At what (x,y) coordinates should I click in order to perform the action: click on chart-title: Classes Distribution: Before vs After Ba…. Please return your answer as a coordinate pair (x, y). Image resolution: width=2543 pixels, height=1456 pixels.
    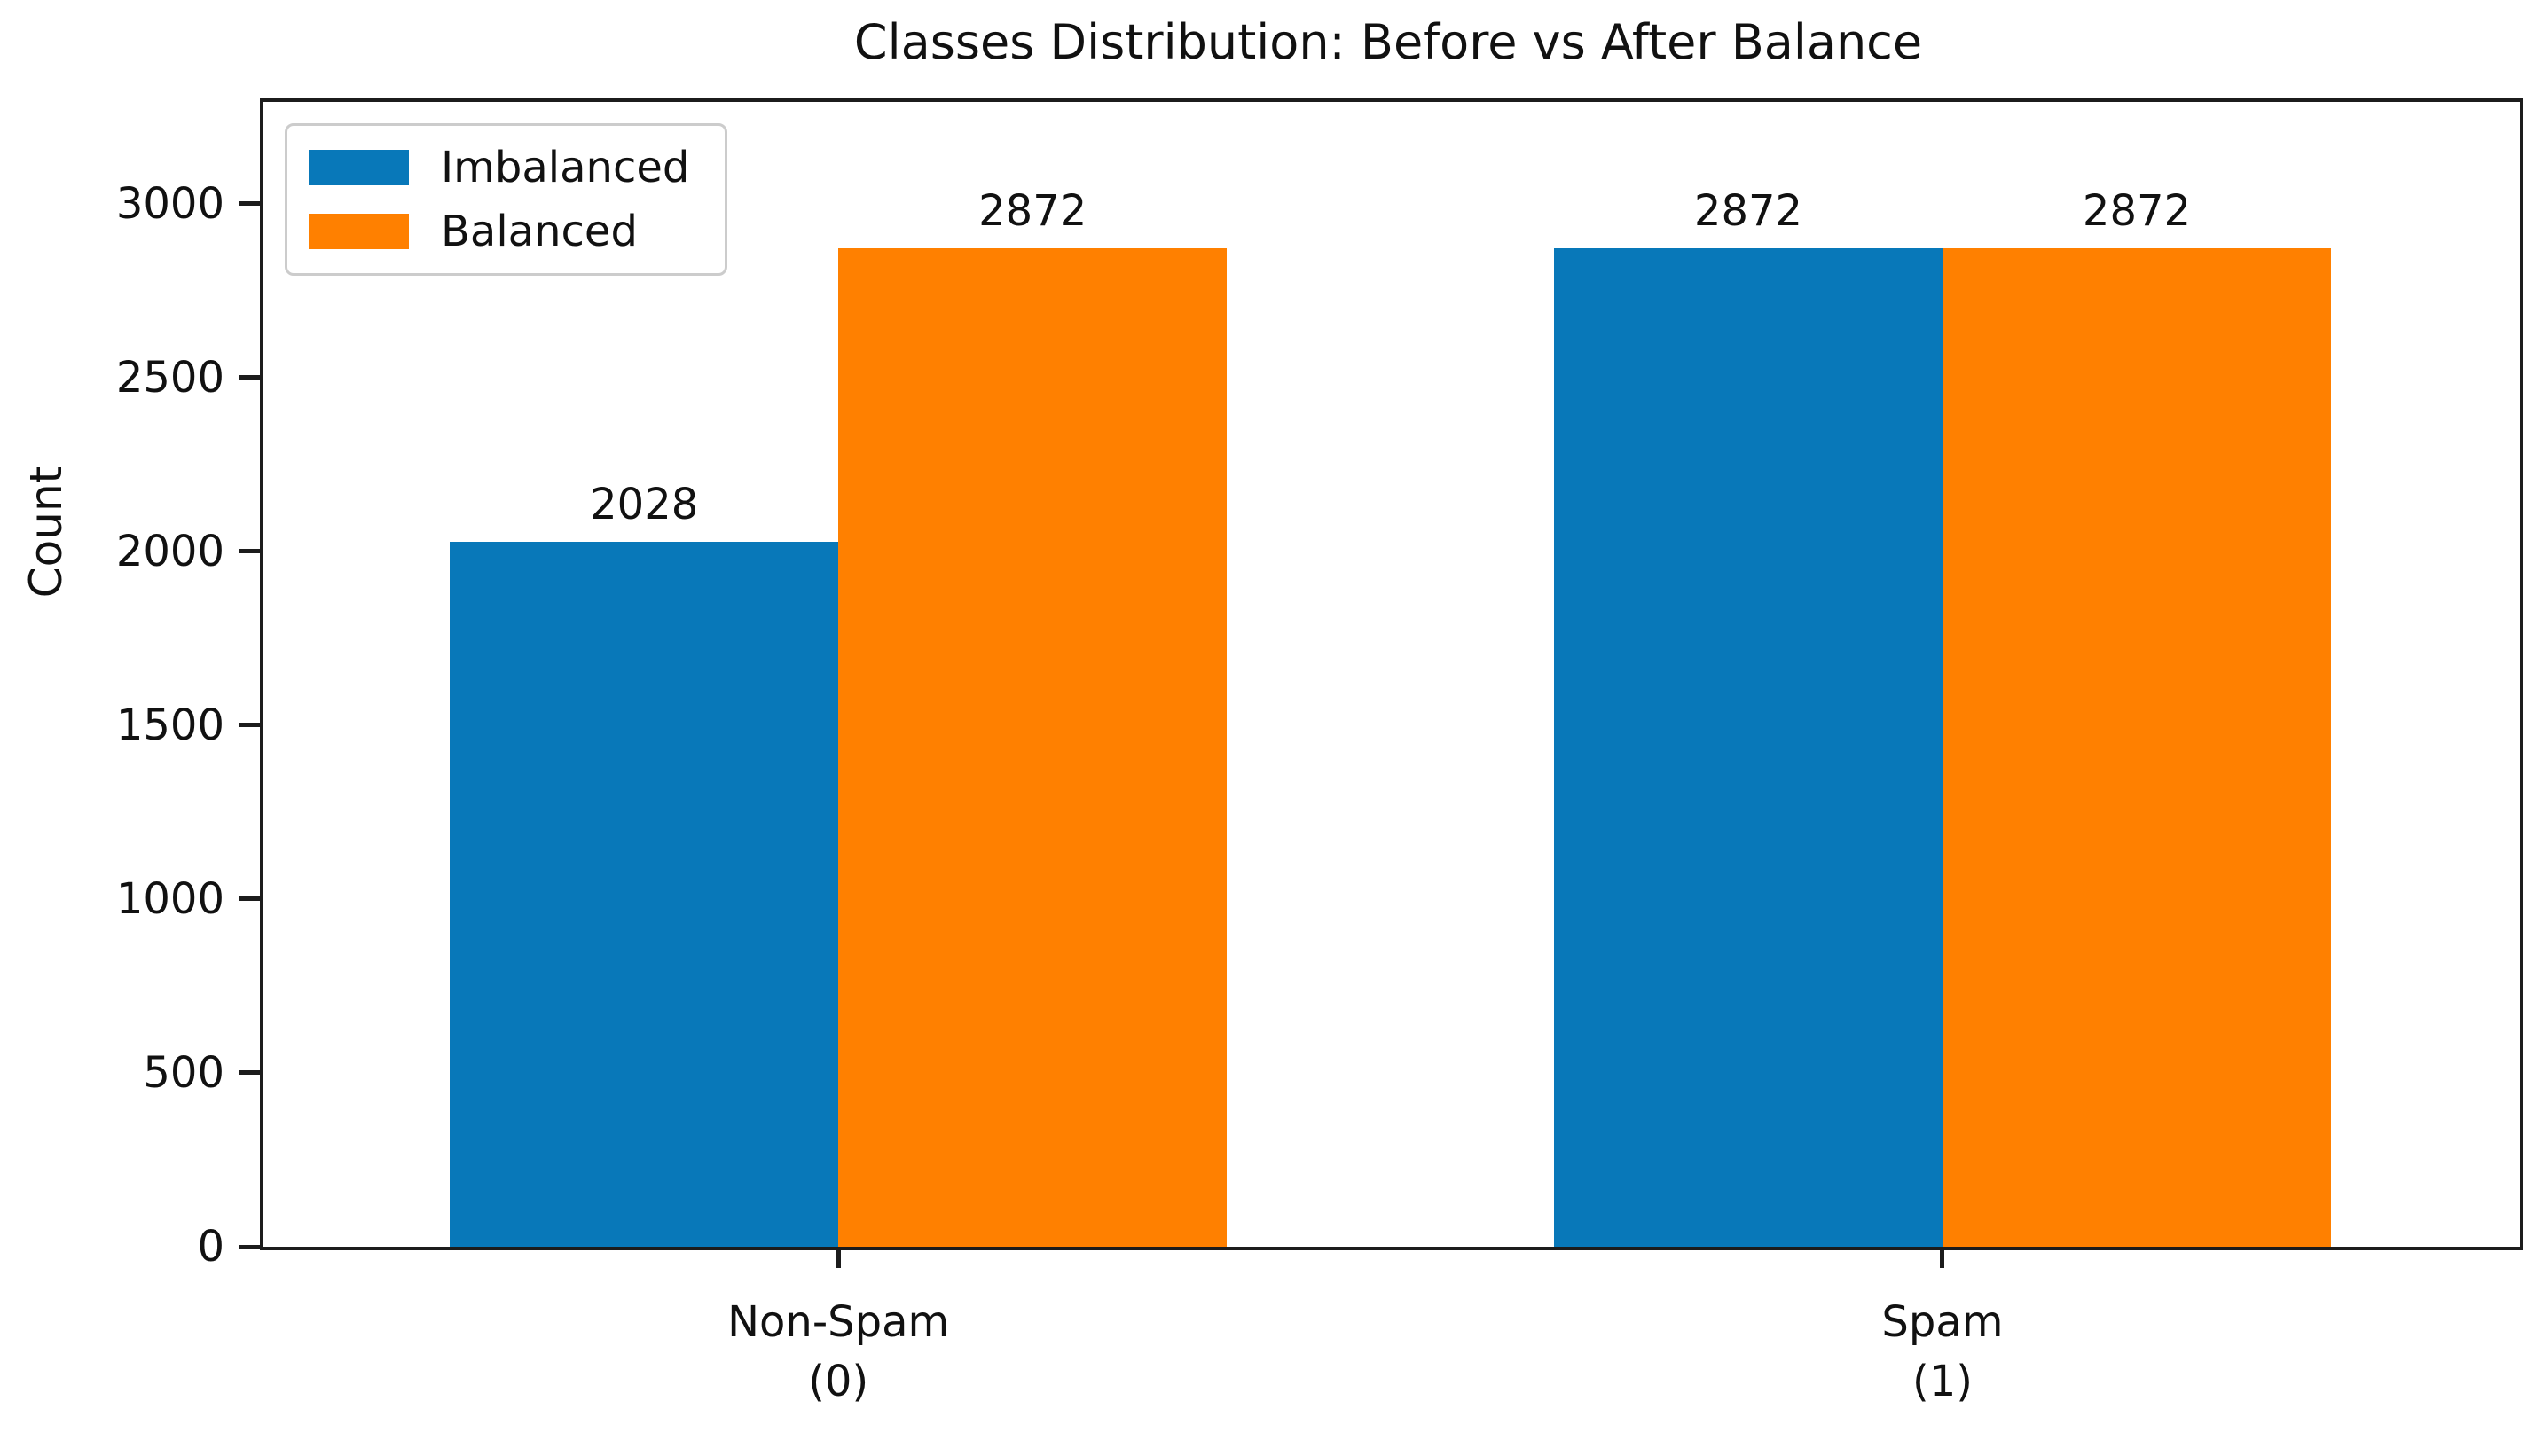
    Looking at the image, I should click on (1388, 42).